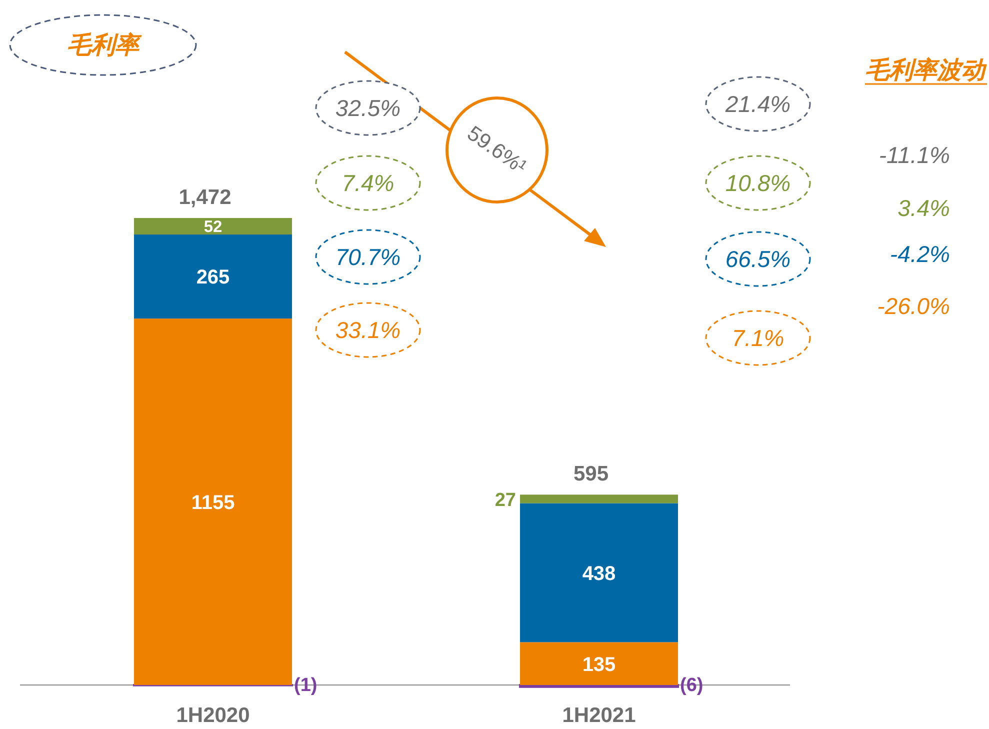 The width and height of the screenshot is (989, 729). Describe the element at coordinates (368, 108) in the screenshot. I see `text: 32.5%` at that location.